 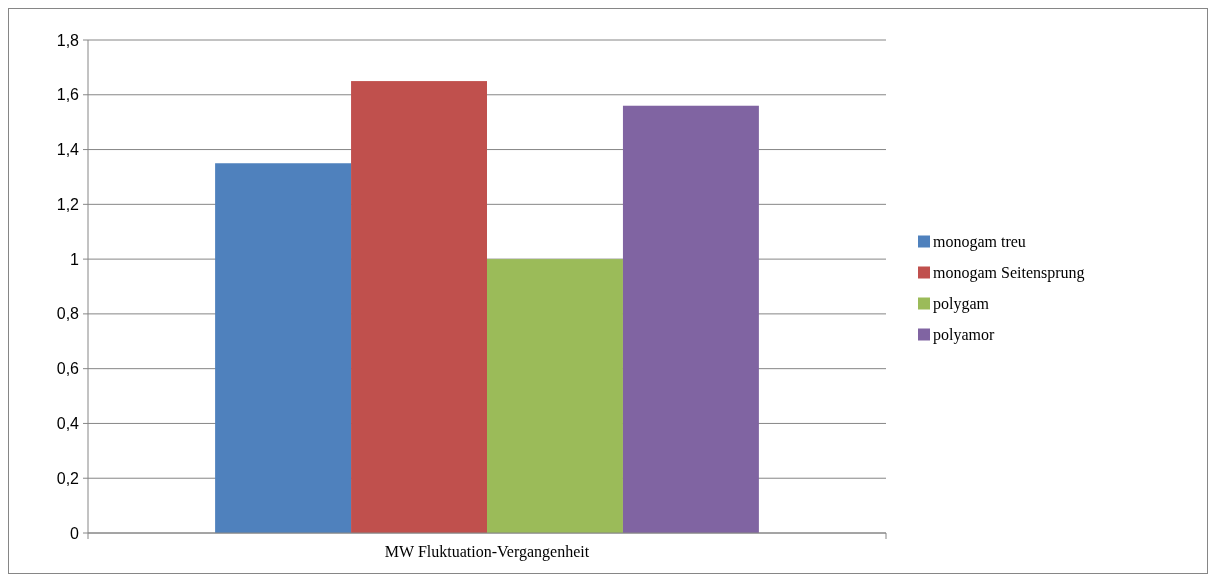 I want to click on y-tick-label: 1,2, so click(x=68, y=204).